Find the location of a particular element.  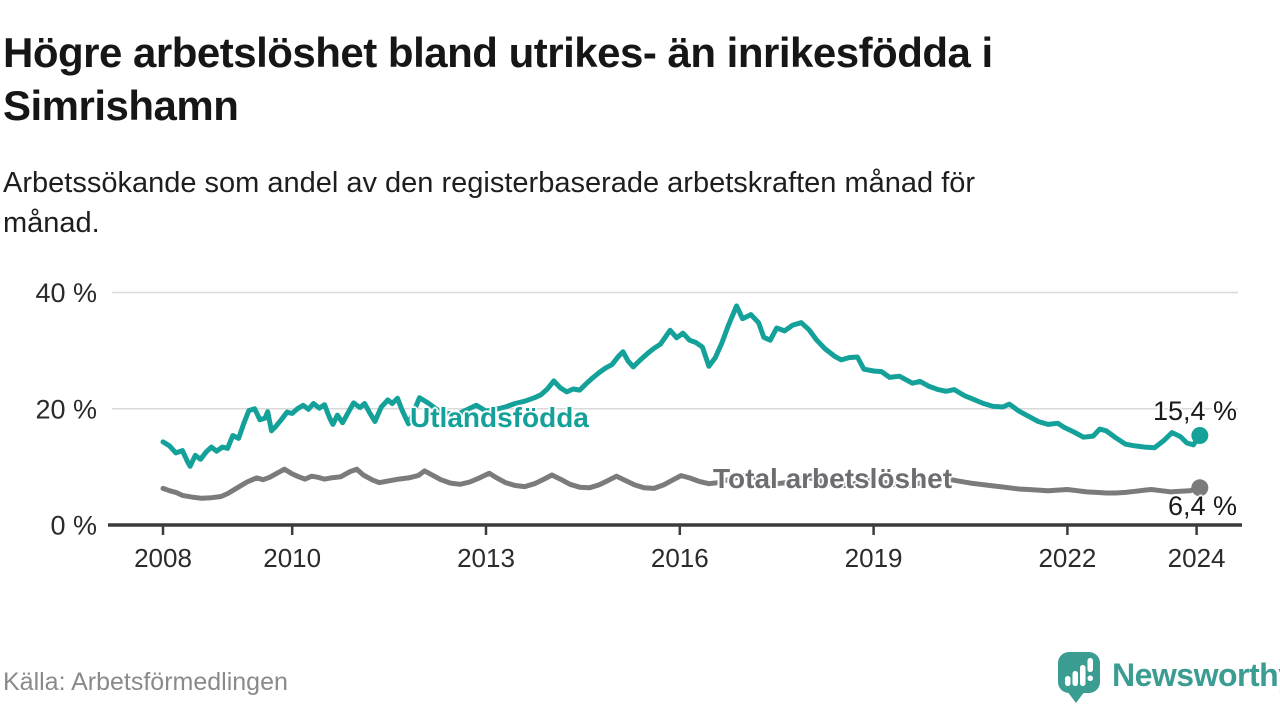

newsworthy-logo-text: Newsworthy is located at coordinates (1196, 674).